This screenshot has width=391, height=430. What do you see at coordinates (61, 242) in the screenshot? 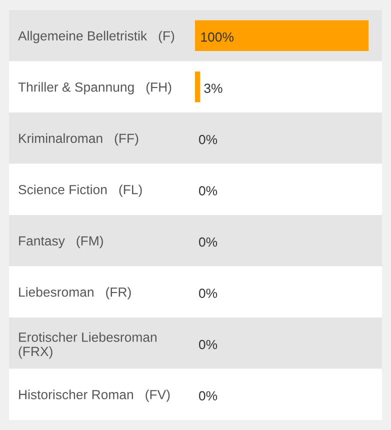
I see `y-tick-label: Fantasy (FM)` at bounding box center [61, 242].